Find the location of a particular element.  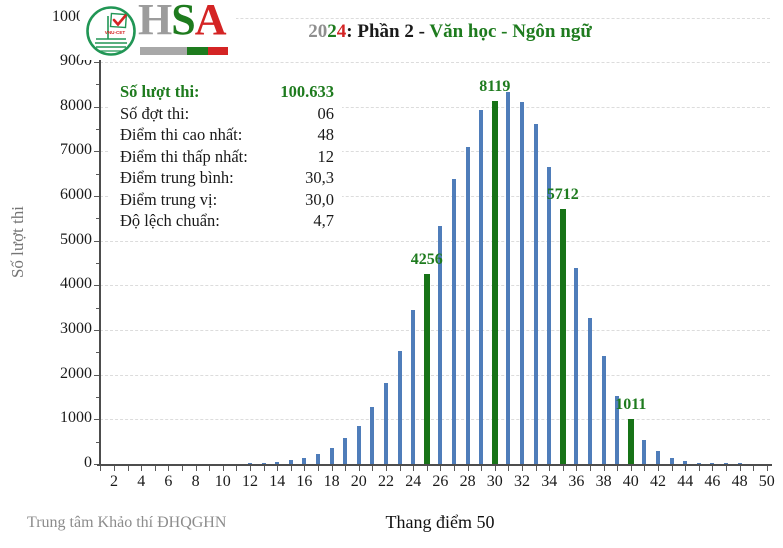

y-tick-label: 2000 is located at coordinates (76, 373).